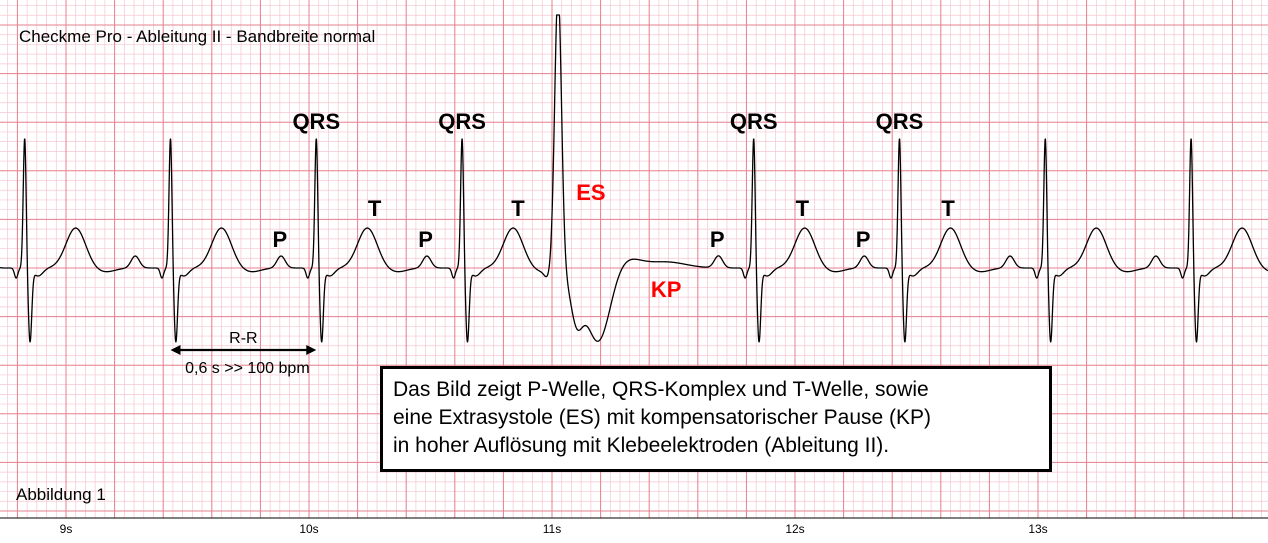 The image size is (1268, 543). Describe the element at coordinates (666, 289) in the screenshot. I see `annotation-kp: KP` at that location.